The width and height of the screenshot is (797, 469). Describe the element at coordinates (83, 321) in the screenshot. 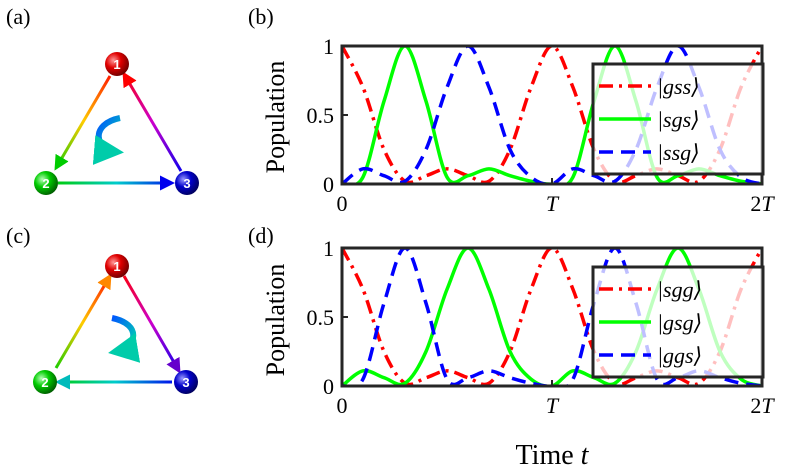

I see `edge-2-1-arrow` at that location.